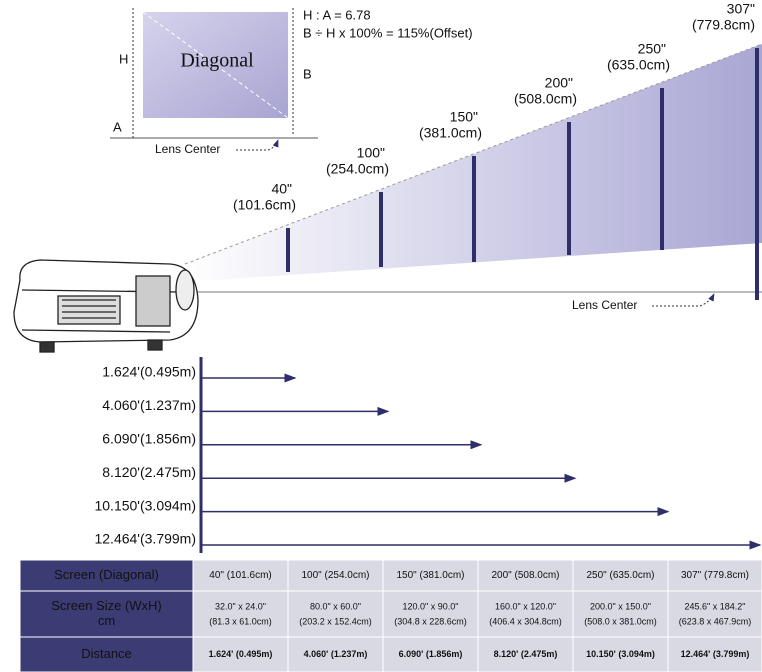  Describe the element at coordinates (388, 32) in the screenshot. I see `formula-offset: B ÷ H x 100% = 115%(Offset)` at that location.